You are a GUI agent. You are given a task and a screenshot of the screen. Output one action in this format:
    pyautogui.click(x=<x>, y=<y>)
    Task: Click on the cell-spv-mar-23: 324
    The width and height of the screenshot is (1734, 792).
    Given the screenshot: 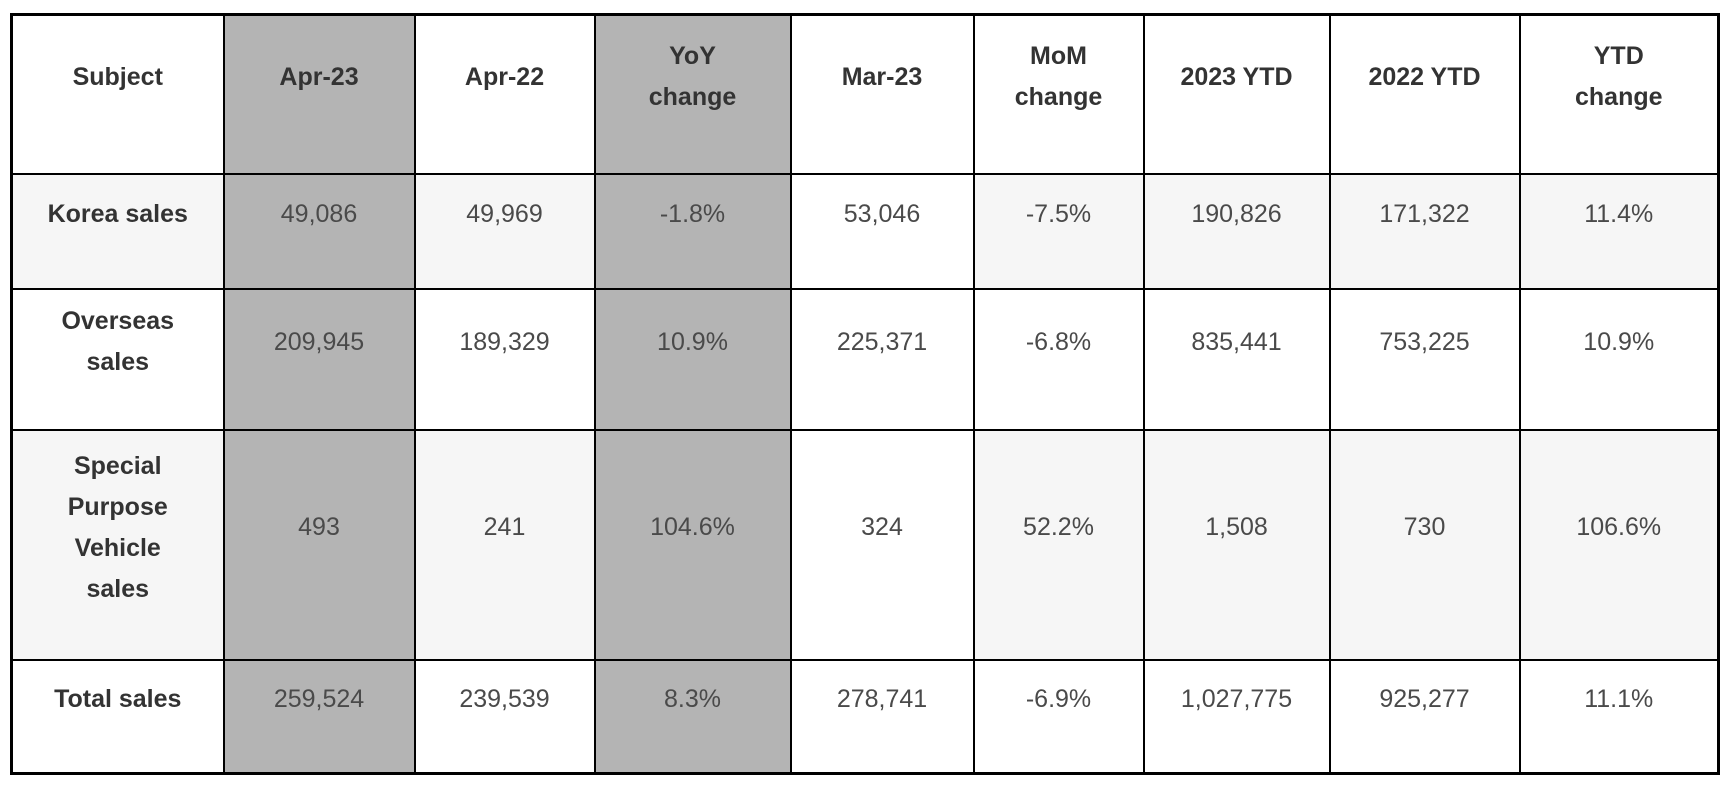 What is the action you would take?
    pyautogui.click(x=882, y=544)
    